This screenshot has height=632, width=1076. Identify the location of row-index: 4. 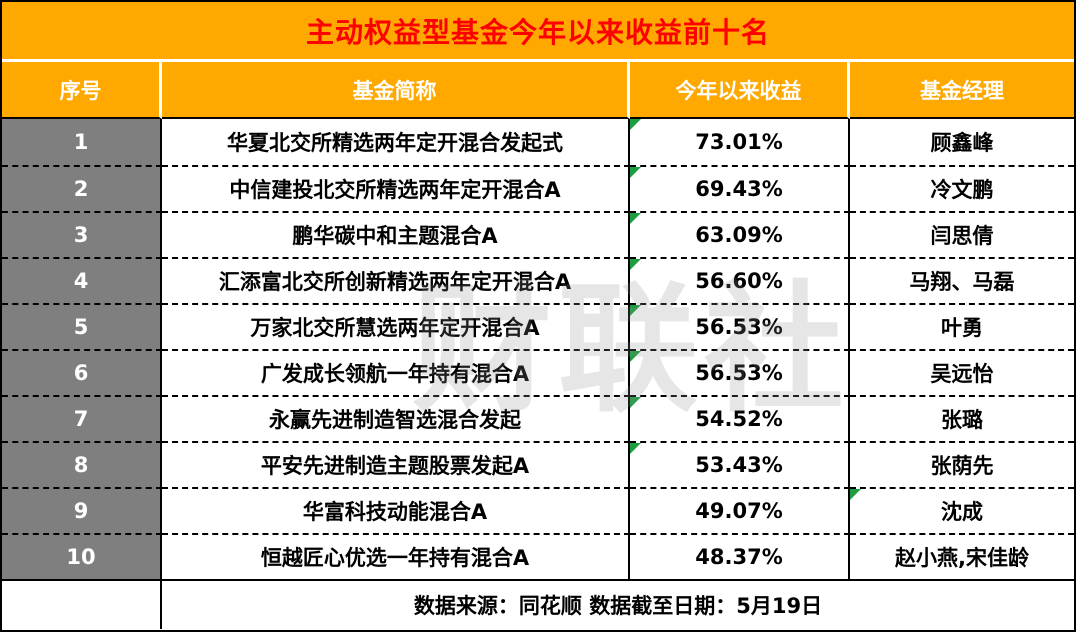
(82, 280).